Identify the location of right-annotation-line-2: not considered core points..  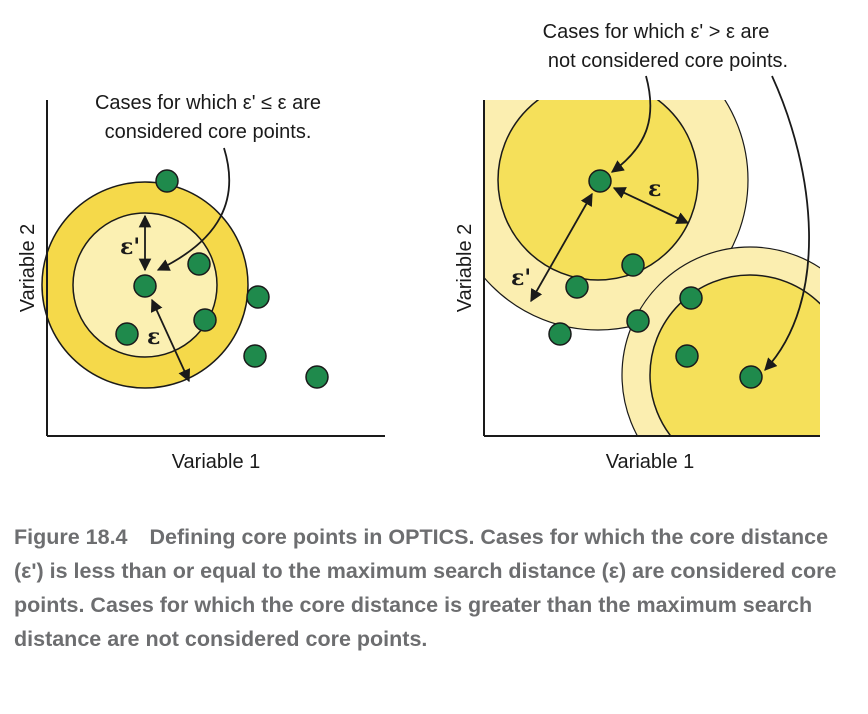
(668, 61).